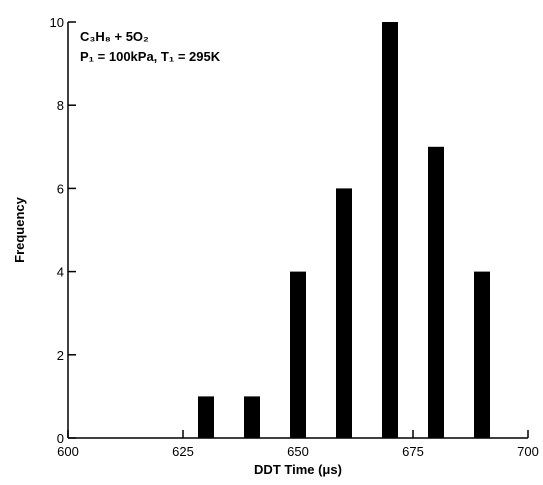 This screenshot has width=543, height=485. I want to click on annotation: P₁ = 100kPa, T₁ = 295K, so click(150, 56).